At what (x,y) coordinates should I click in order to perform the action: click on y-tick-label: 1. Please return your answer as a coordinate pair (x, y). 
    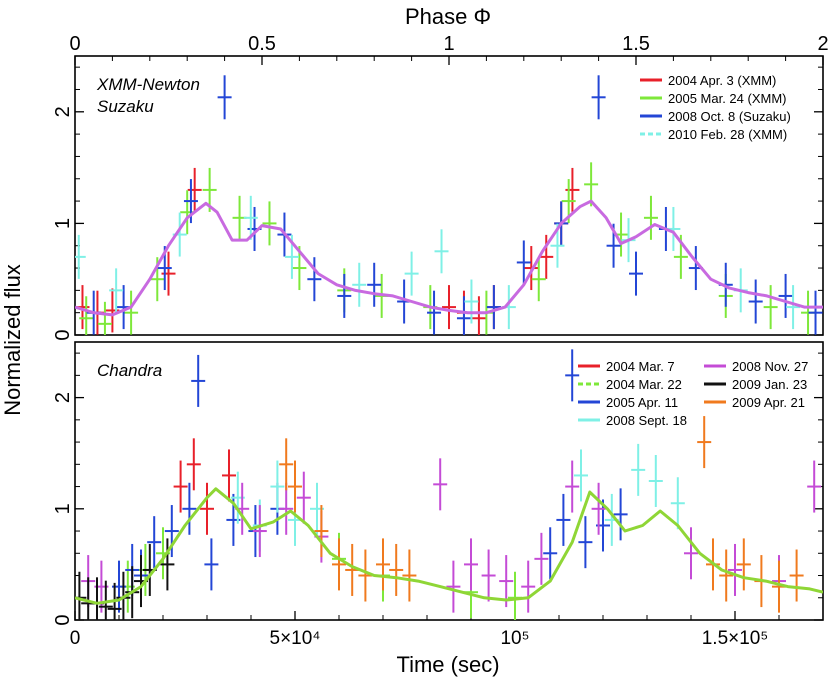
    Looking at the image, I should click on (63, 508).